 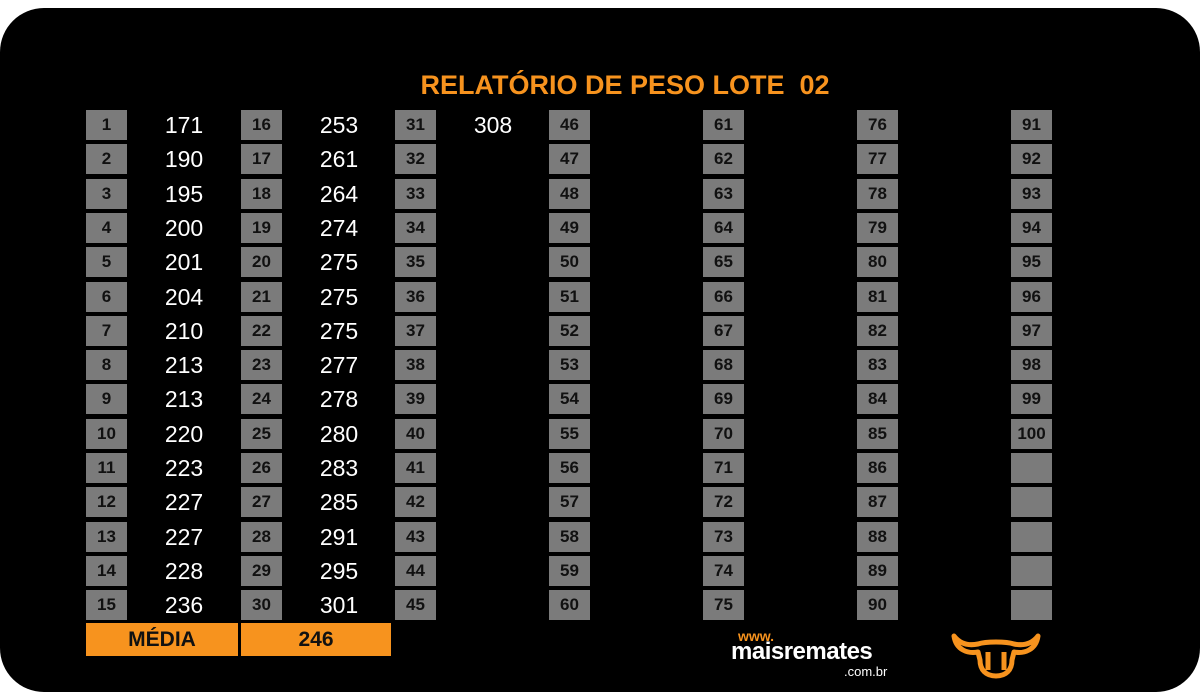 What do you see at coordinates (159, 570) in the screenshot?
I see `lot-cell: 14 228` at bounding box center [159, 570].